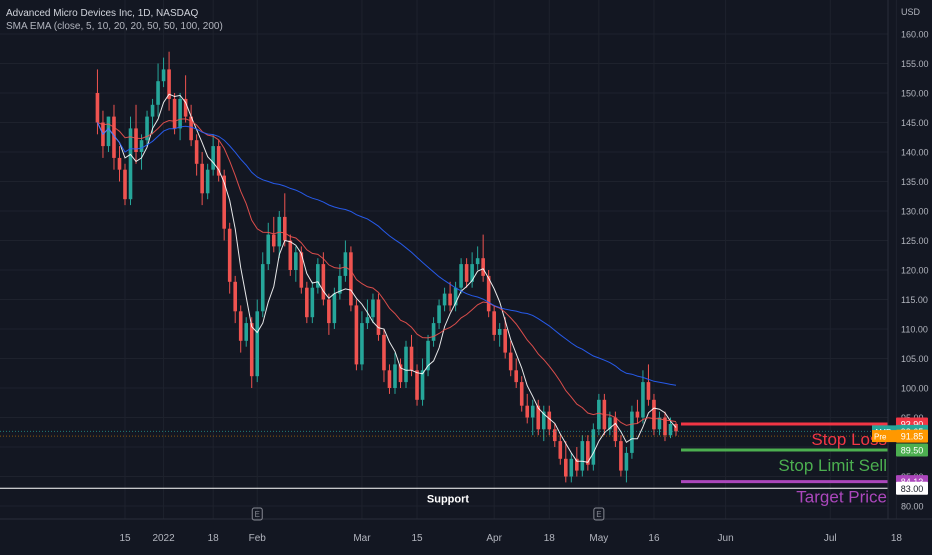  Describe the element at coordinates (915, 153) in the screenshot. I see `y-tick-label: 140.00` at that location.